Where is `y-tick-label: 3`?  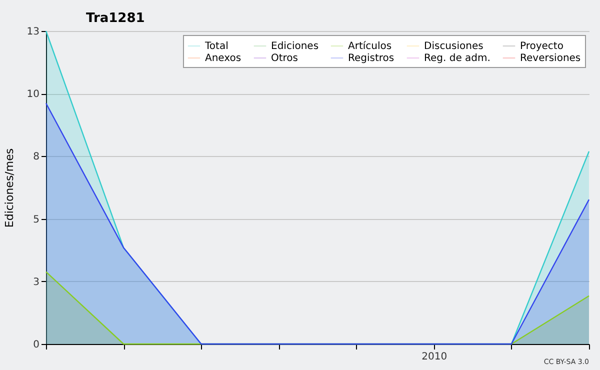 y-tick-label: 3 is located at coordinates (36, 282).